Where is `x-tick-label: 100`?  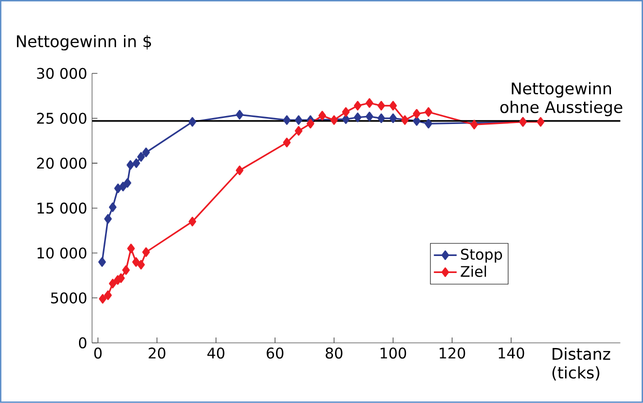 x-tick-label: 100 is located at coordinates (393, 353).